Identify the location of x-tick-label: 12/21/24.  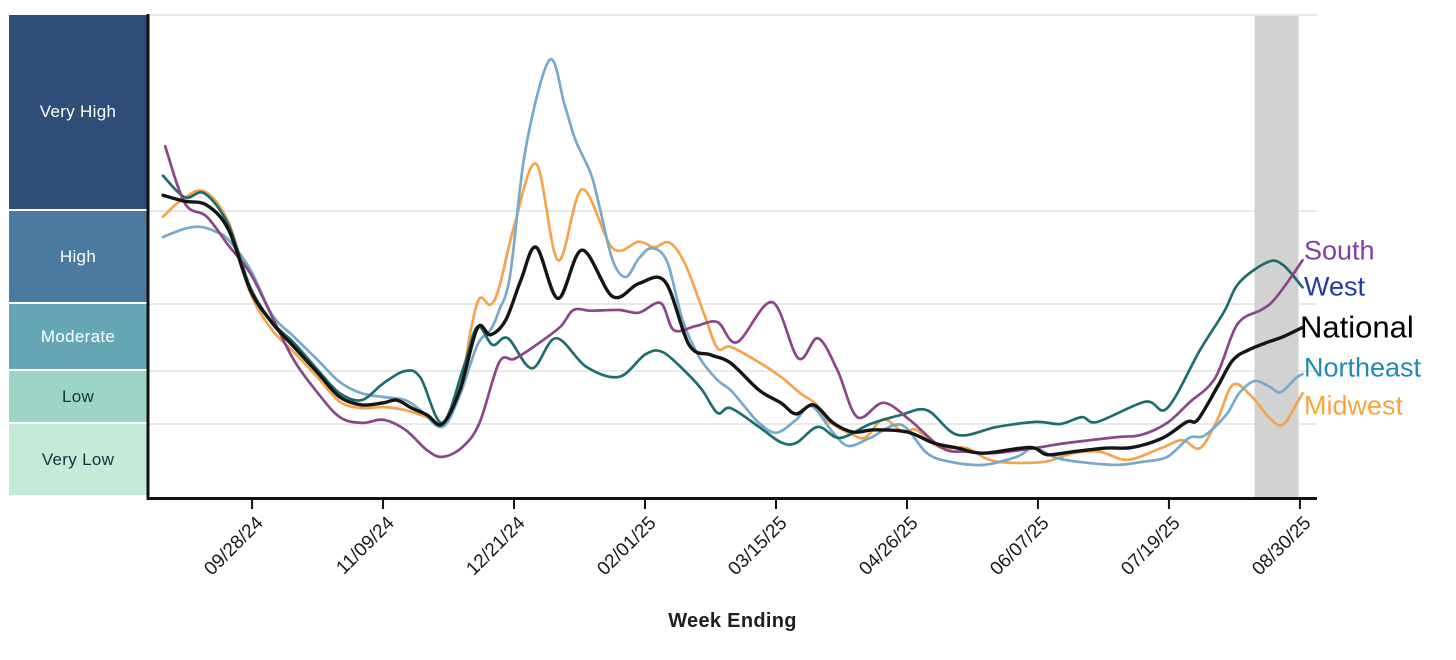
(495, 545).